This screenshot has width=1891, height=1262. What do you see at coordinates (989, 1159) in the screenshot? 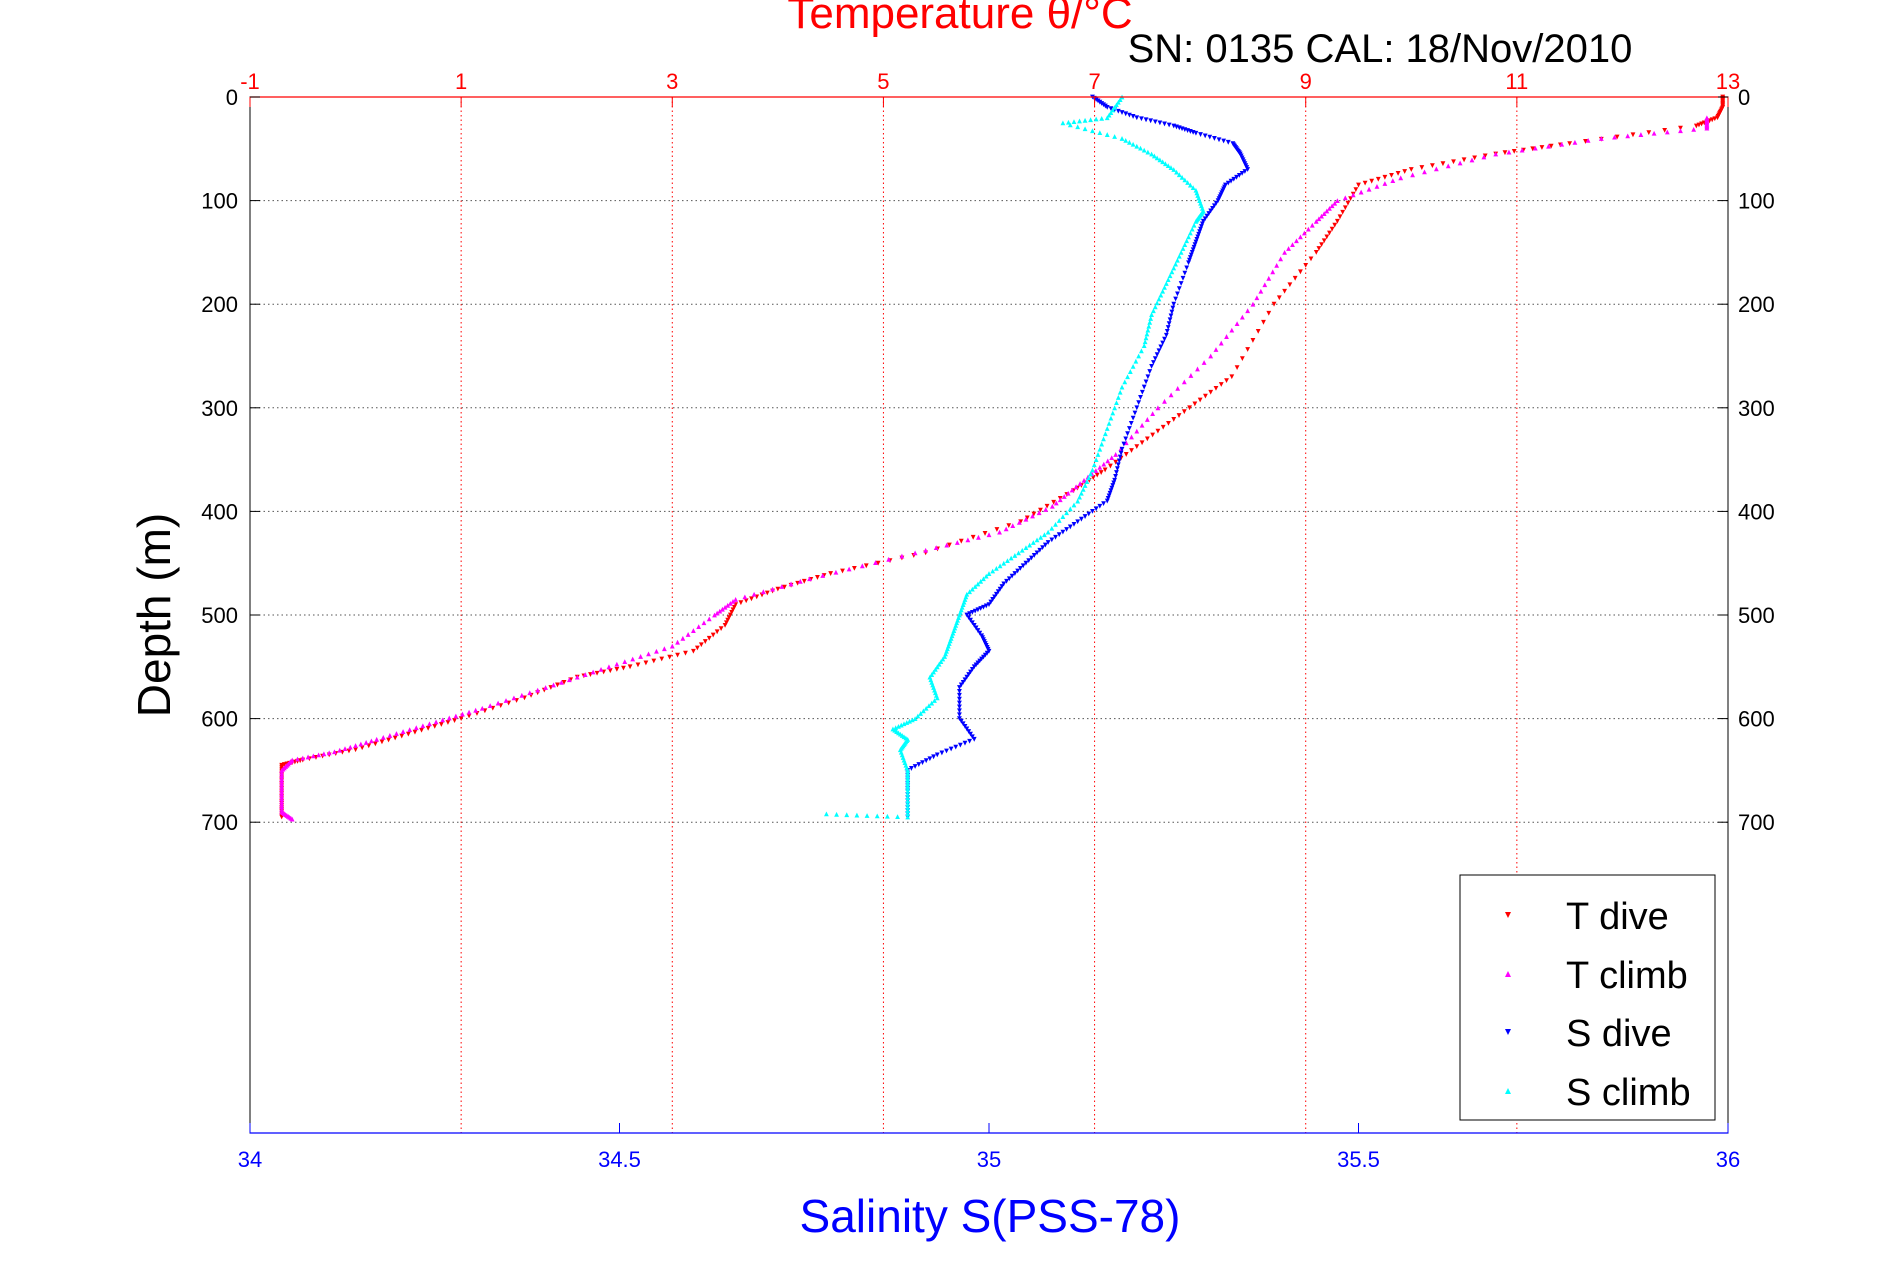
I see `tick-label-bottom: 35` at bounding box center [989, 1159].